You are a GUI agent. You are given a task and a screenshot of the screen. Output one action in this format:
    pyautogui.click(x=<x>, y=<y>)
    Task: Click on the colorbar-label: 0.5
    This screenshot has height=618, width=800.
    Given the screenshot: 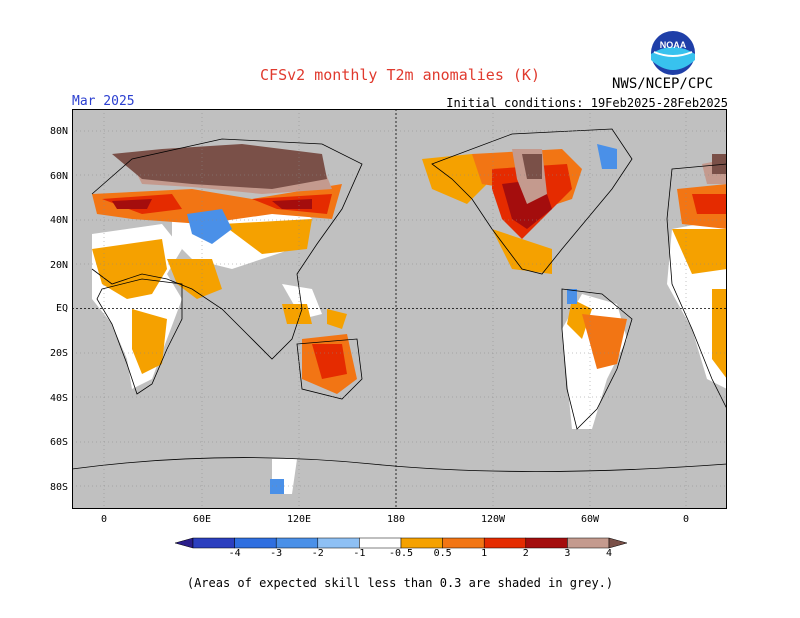 What is the action you would take?
    pyautogui.click(x=442, y=553)
    